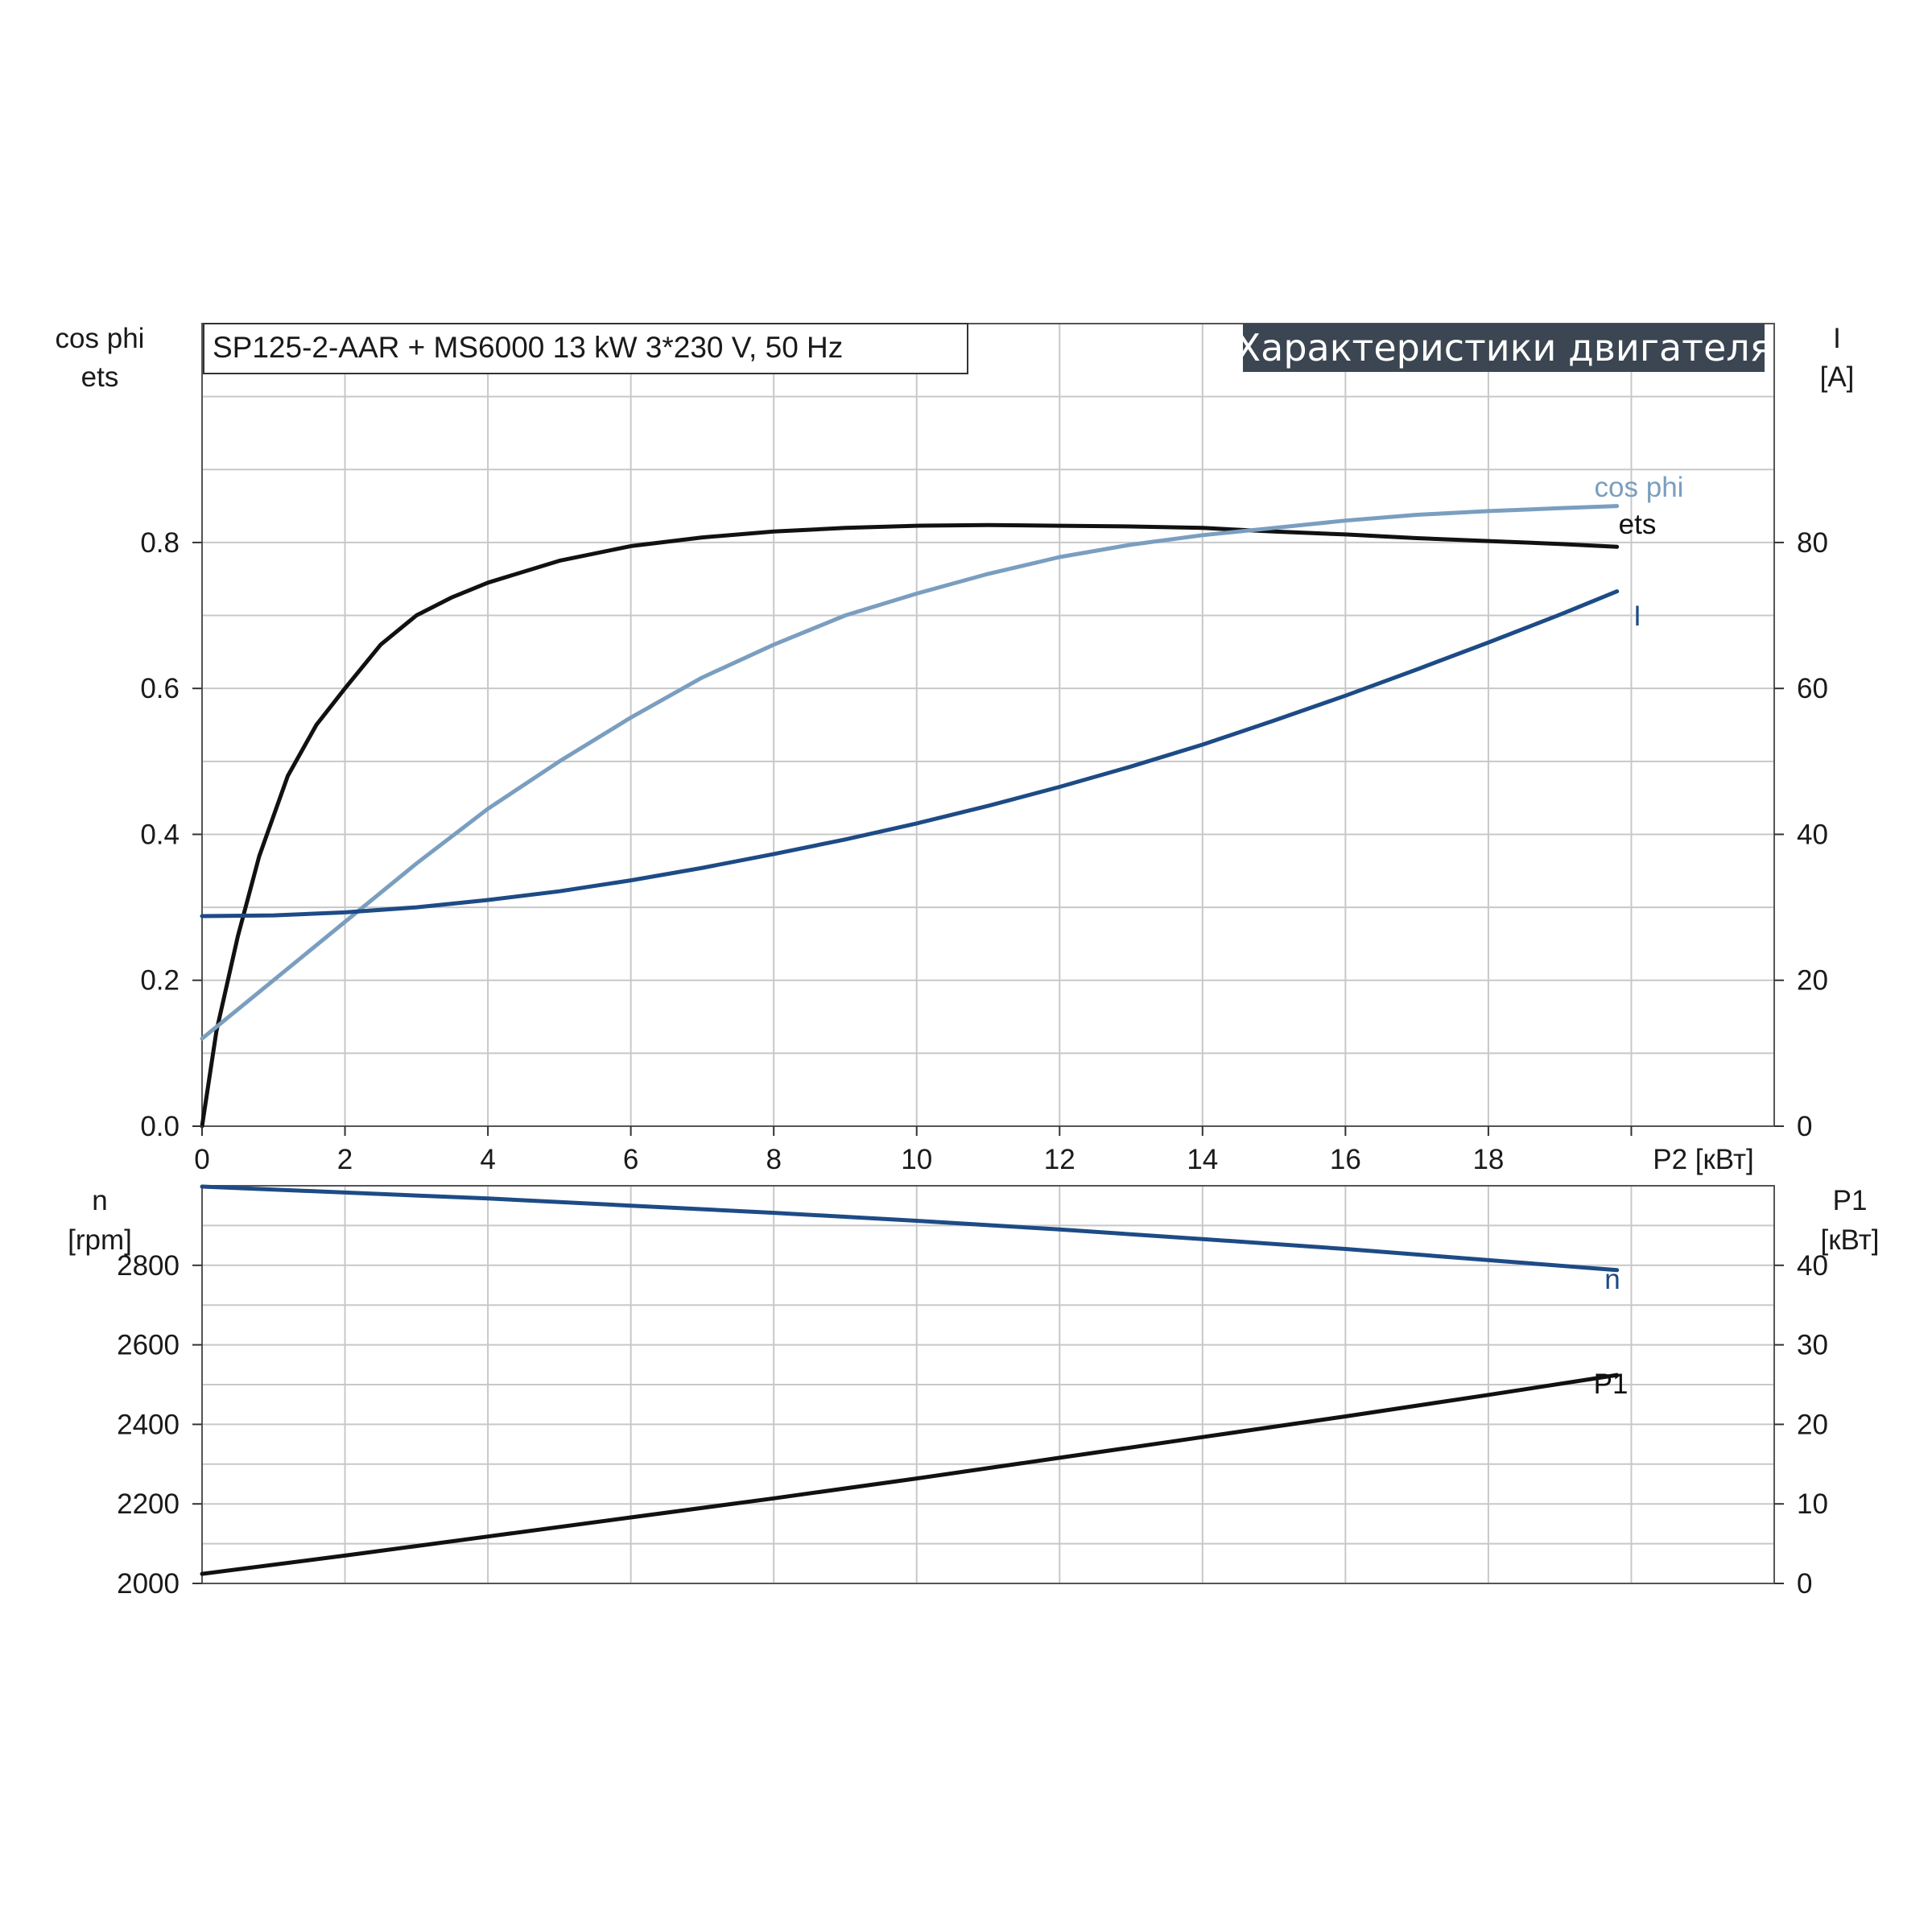 This screenshot has height=1932, width=1932. What do you see at coordinates (1812, 981) in the screenshot?
I see `top-right-tick-label: 20` at bounding box center [1812, 981].